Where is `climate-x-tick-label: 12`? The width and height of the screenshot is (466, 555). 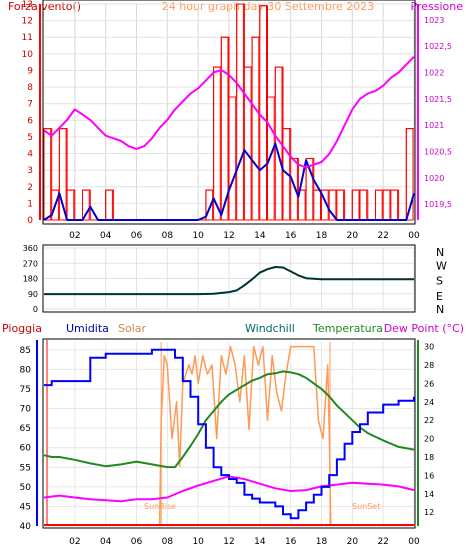 climate-x-tick-label: 12 is located at coordinates (228, 542).